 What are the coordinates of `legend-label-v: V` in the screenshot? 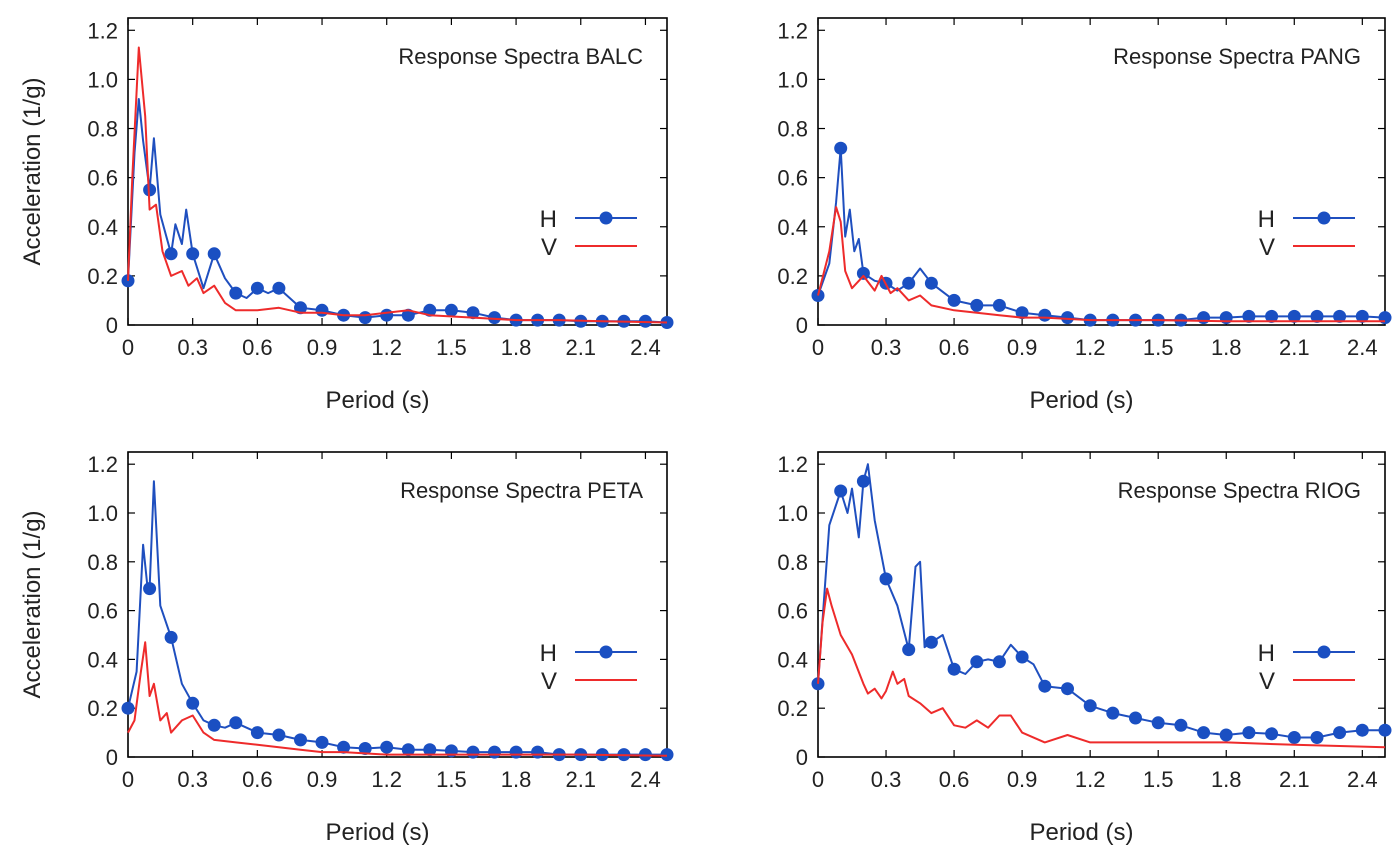 It's located at (549, 247).